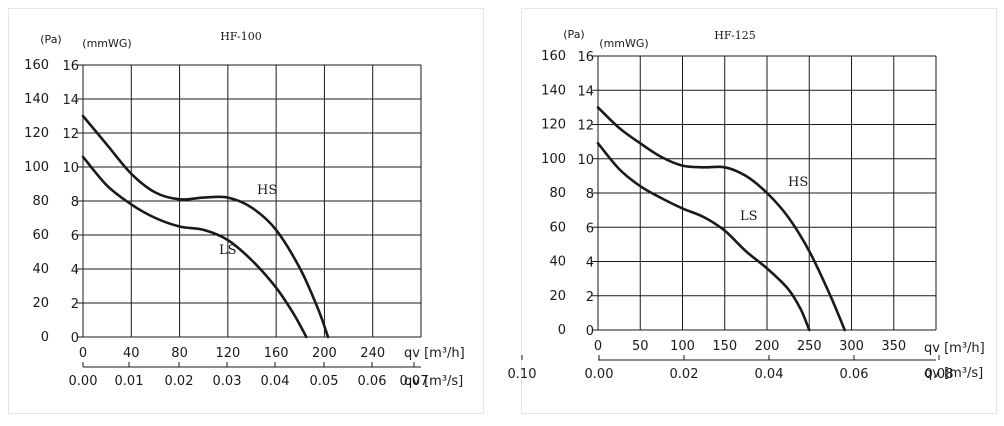 The width and height of the screenshot is (1004, 426). I want to click on chart-title: HF-100, so click(240, 36).